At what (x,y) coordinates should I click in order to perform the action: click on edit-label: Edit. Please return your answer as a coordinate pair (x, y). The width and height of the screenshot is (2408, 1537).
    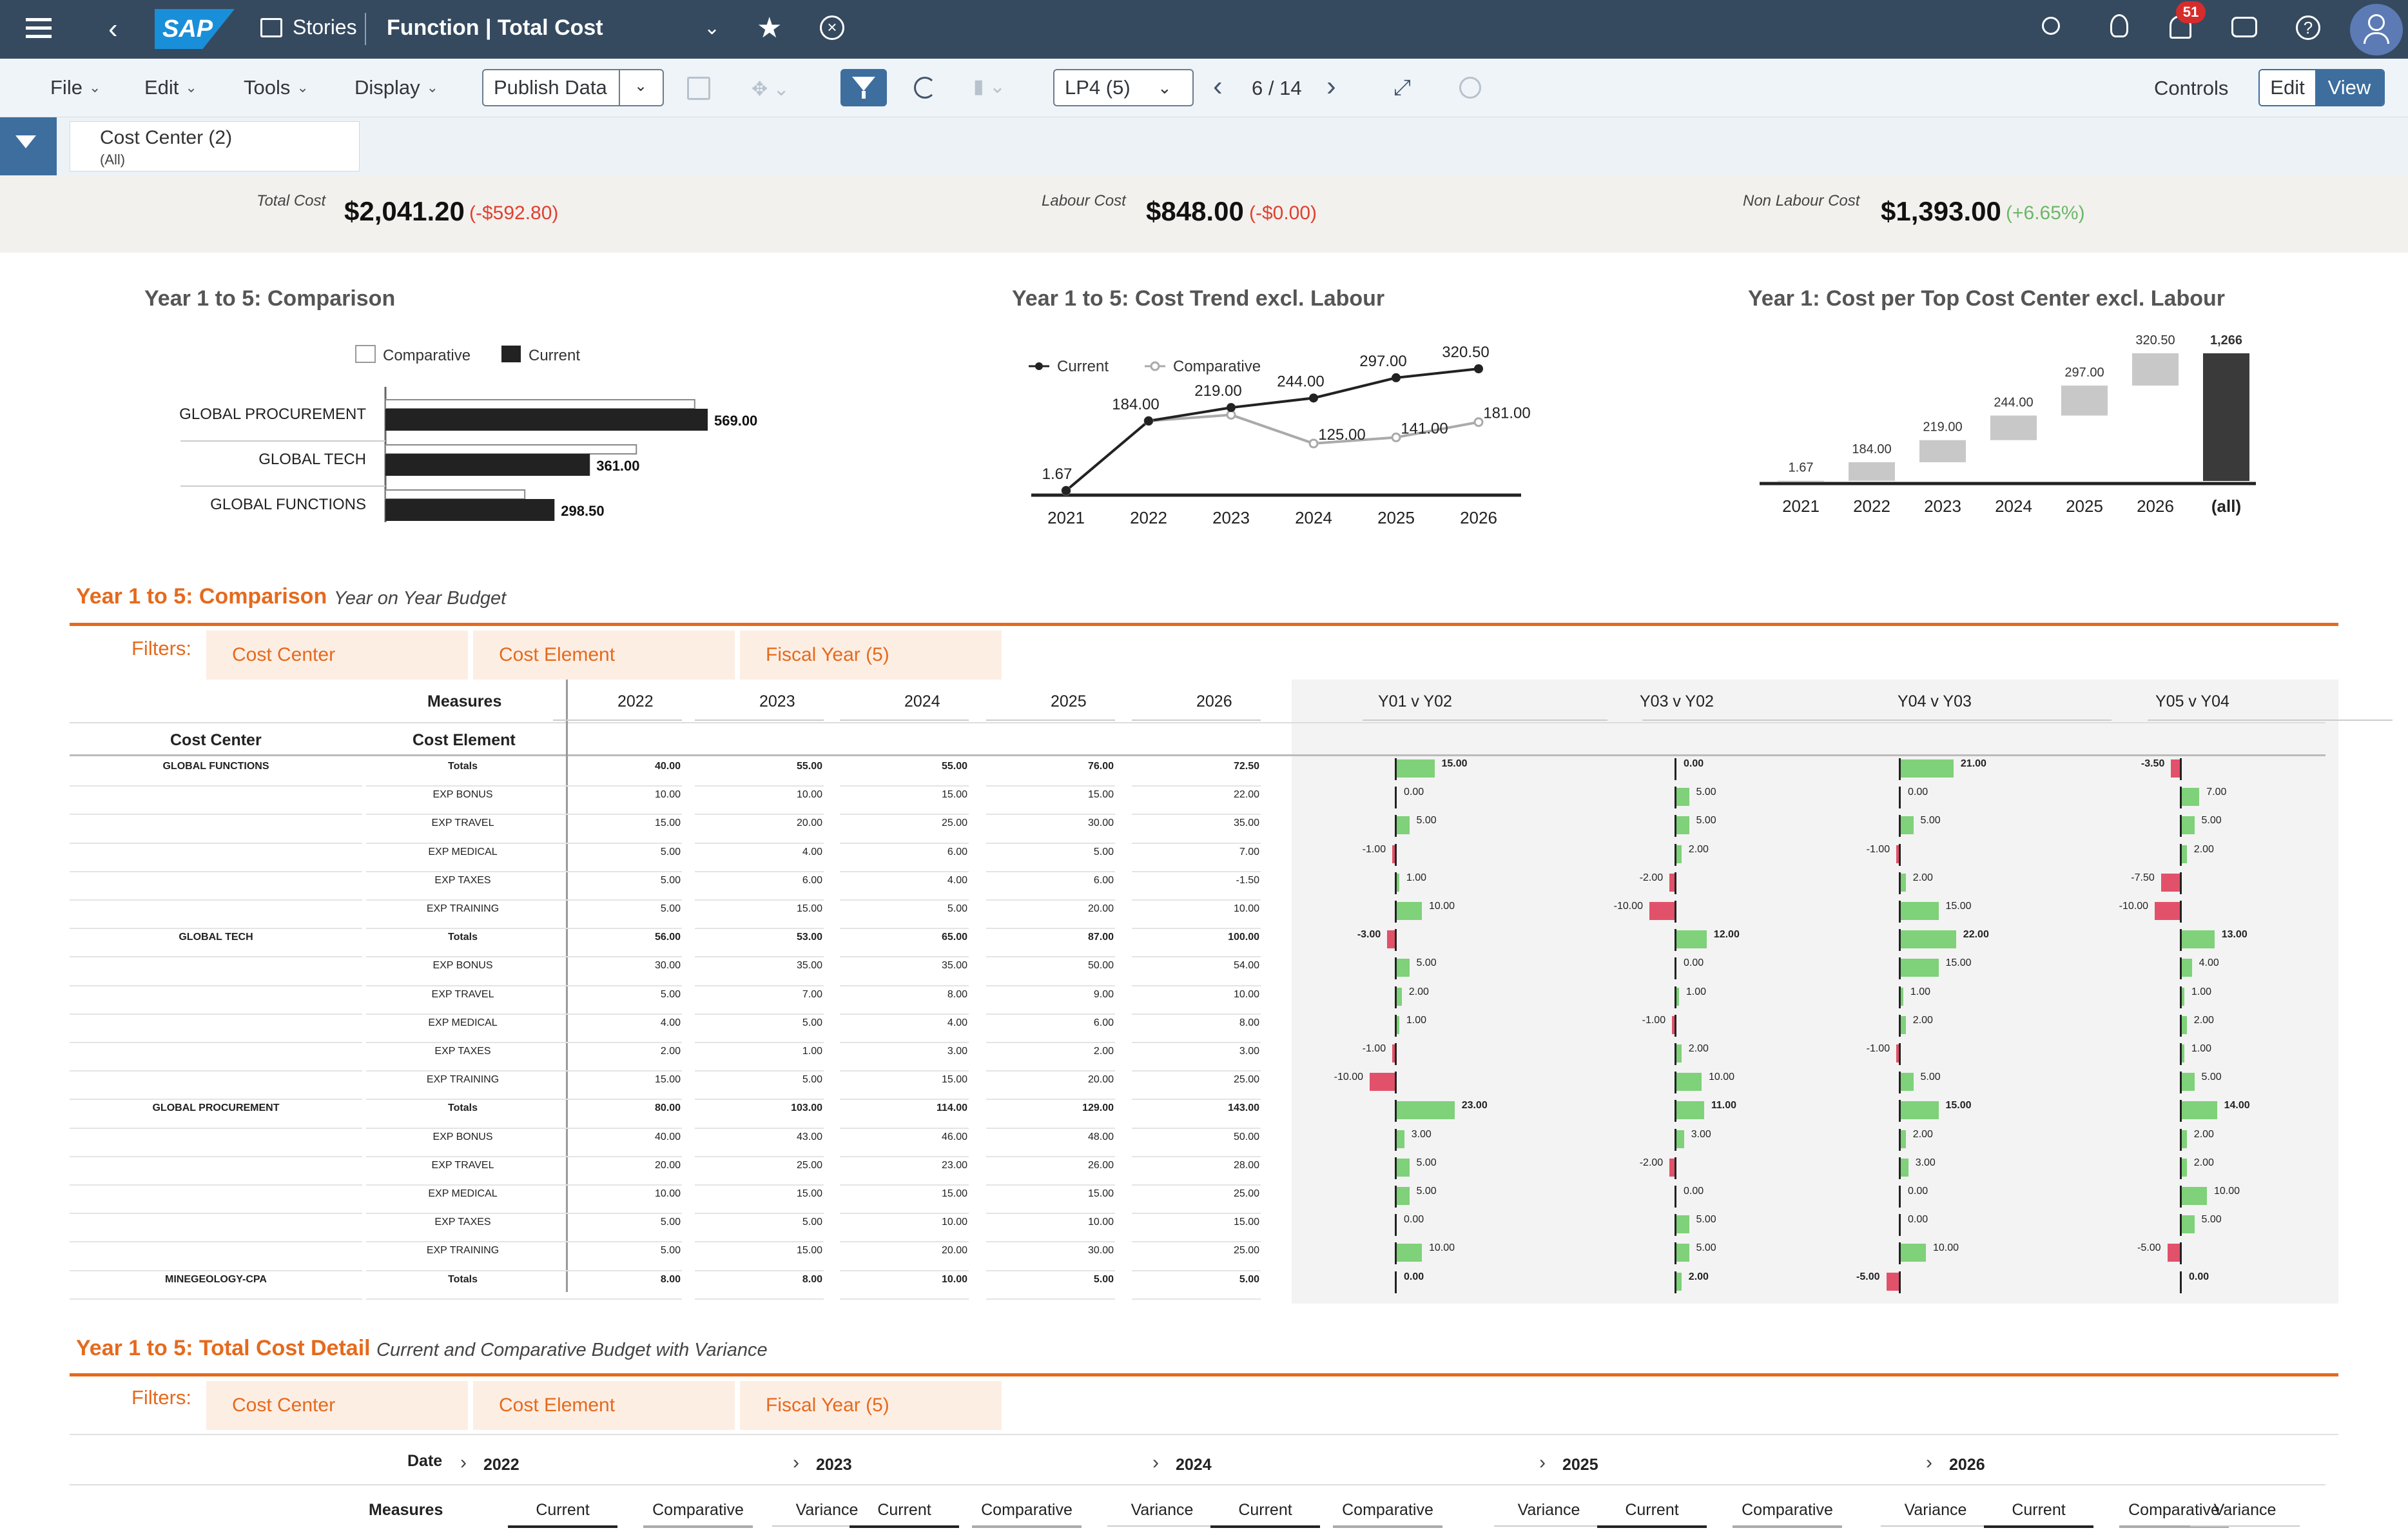
    Looking at the image, I should click on (161, 87).